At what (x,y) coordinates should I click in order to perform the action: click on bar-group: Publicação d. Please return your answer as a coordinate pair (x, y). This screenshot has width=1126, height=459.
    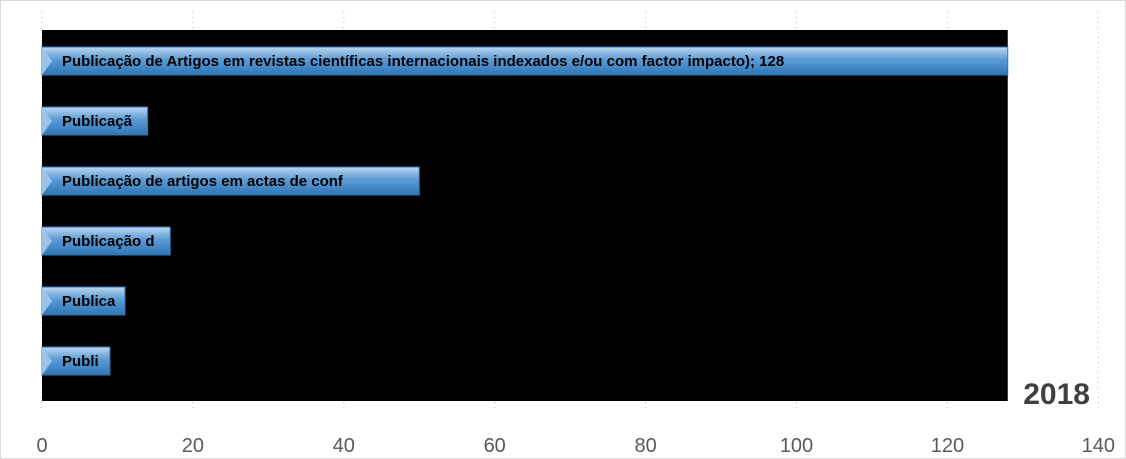
    Looking at the image, I should click on (106, 241).